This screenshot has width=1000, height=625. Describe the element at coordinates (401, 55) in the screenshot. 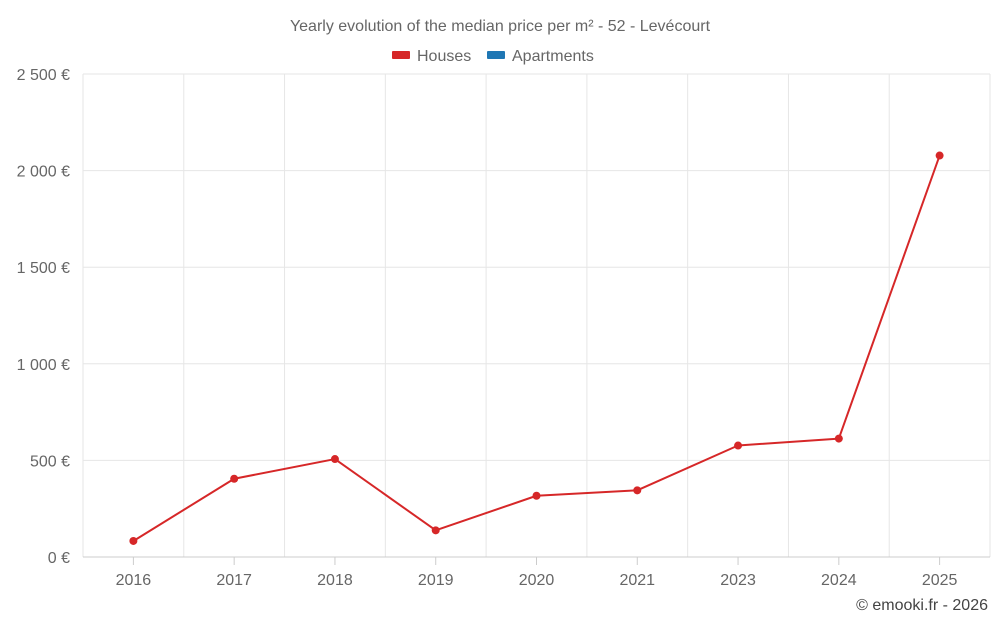

I see `legend-swatch-houses` at that location.